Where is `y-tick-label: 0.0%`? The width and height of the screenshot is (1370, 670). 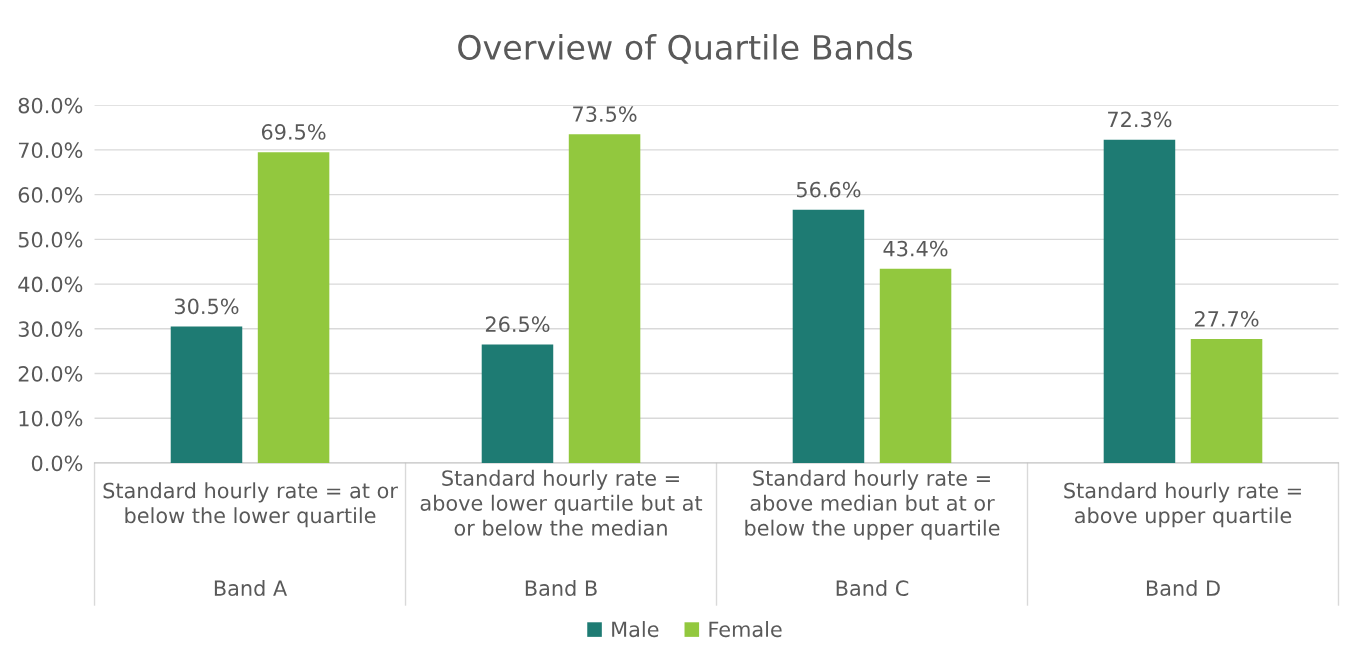
y-tick-label: 0.0% is located at coordinates (57, 463).